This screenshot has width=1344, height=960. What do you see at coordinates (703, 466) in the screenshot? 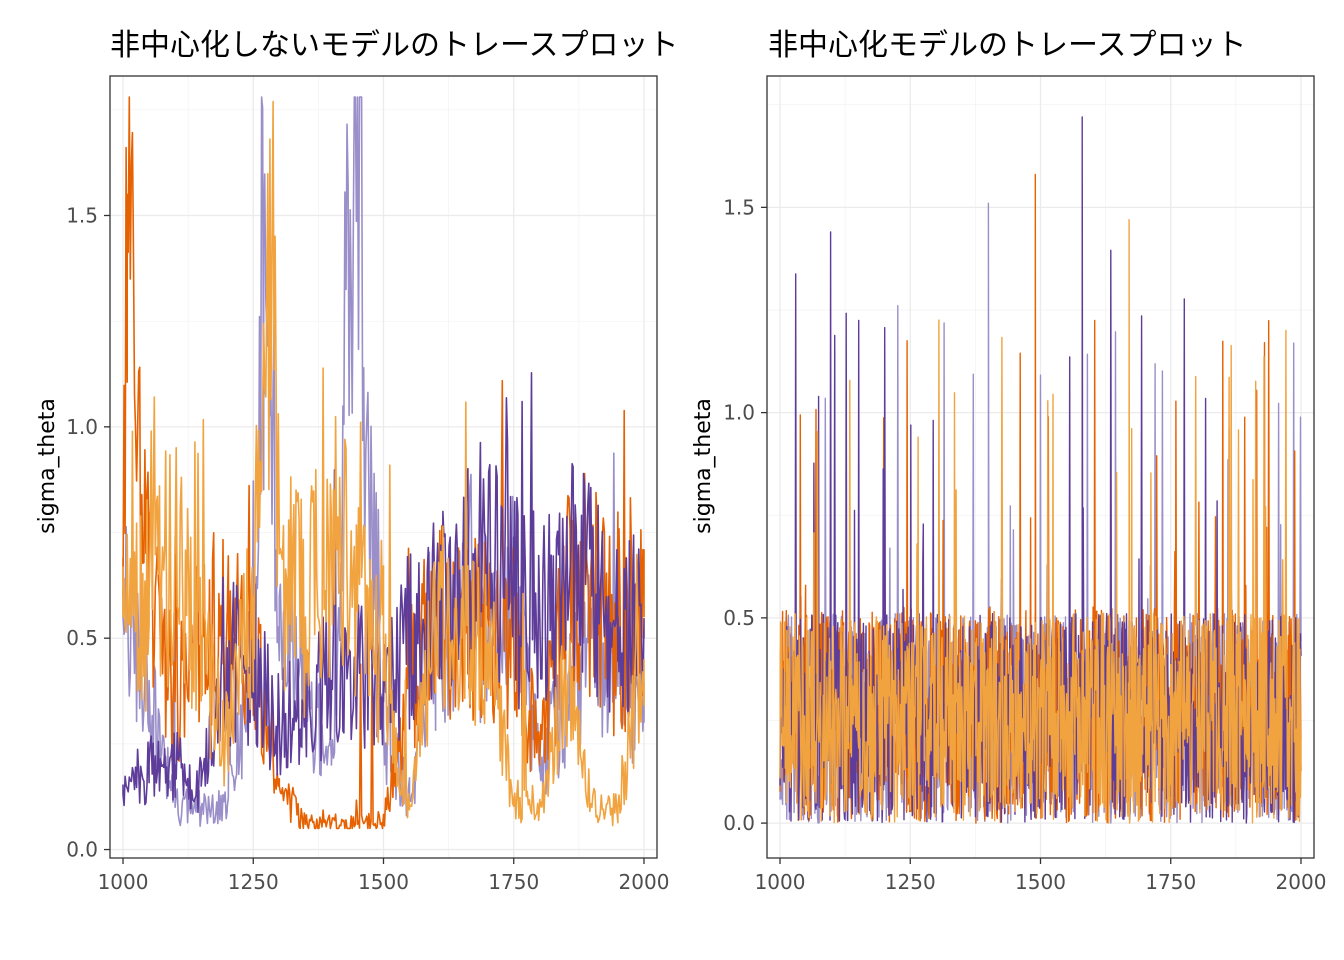
I see `y-axis-label-2: sigma_theta` at bounding box center [703, 466].